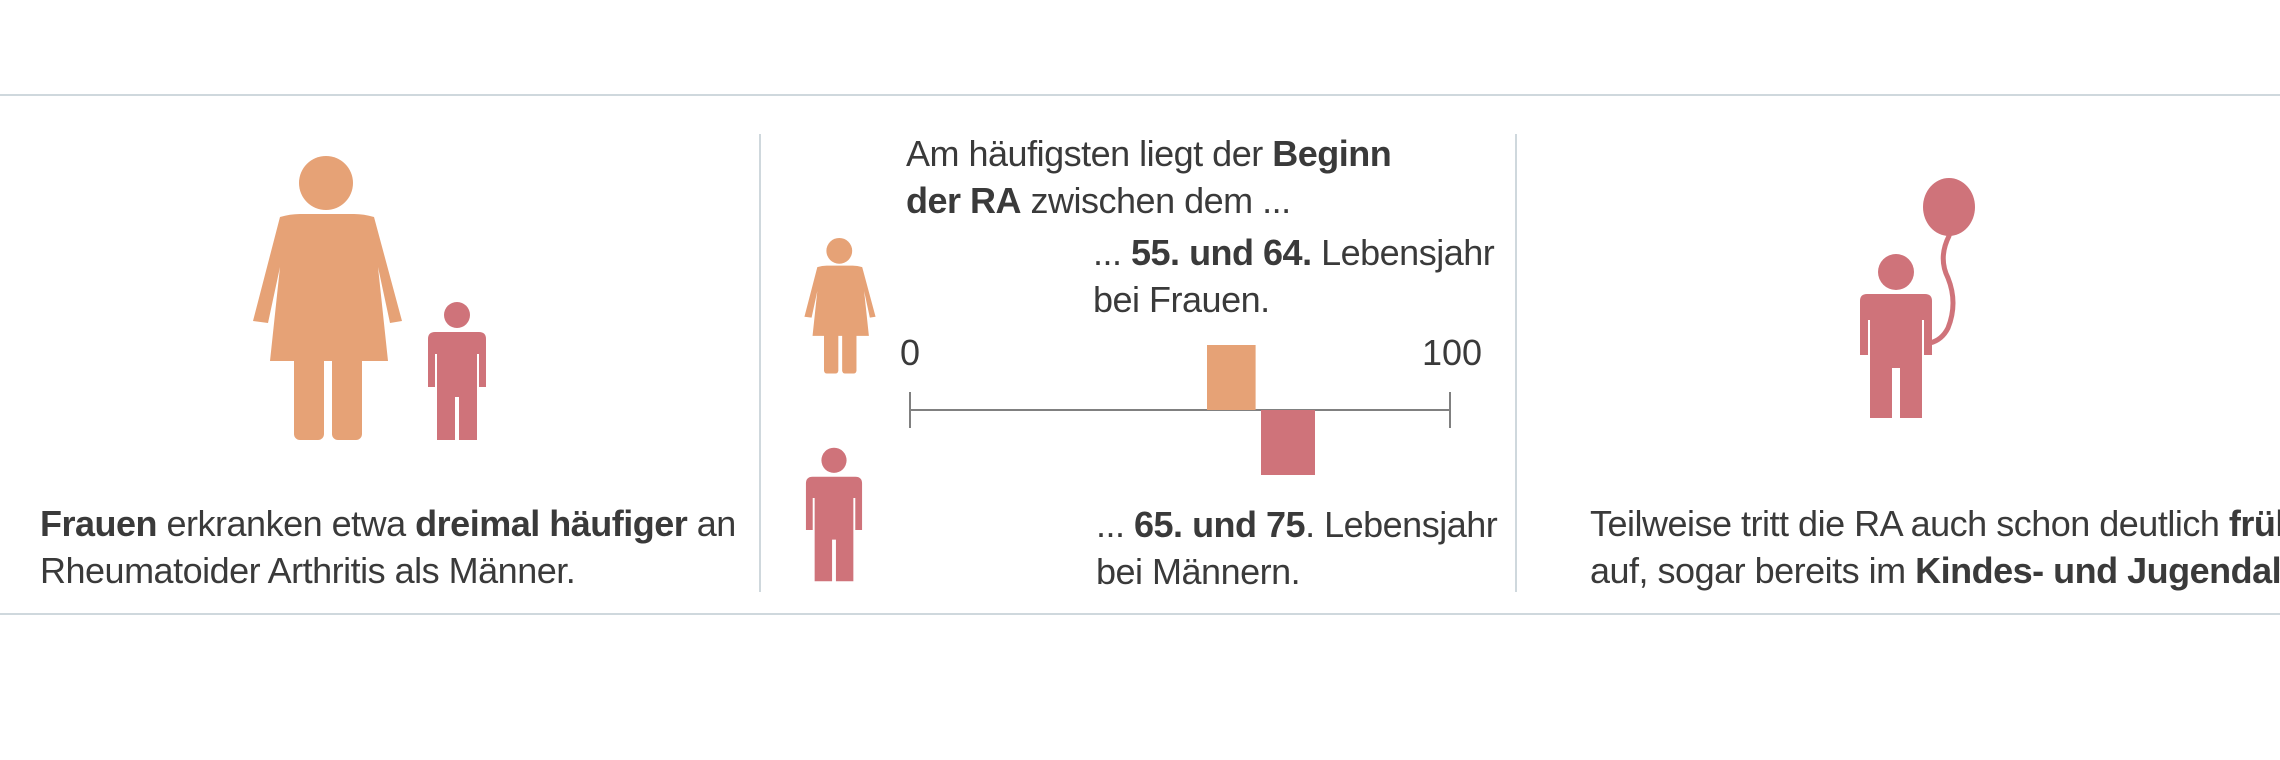 This screenshot has width=2280, height=760. I want to click on boy-icon, so click(457, 371).